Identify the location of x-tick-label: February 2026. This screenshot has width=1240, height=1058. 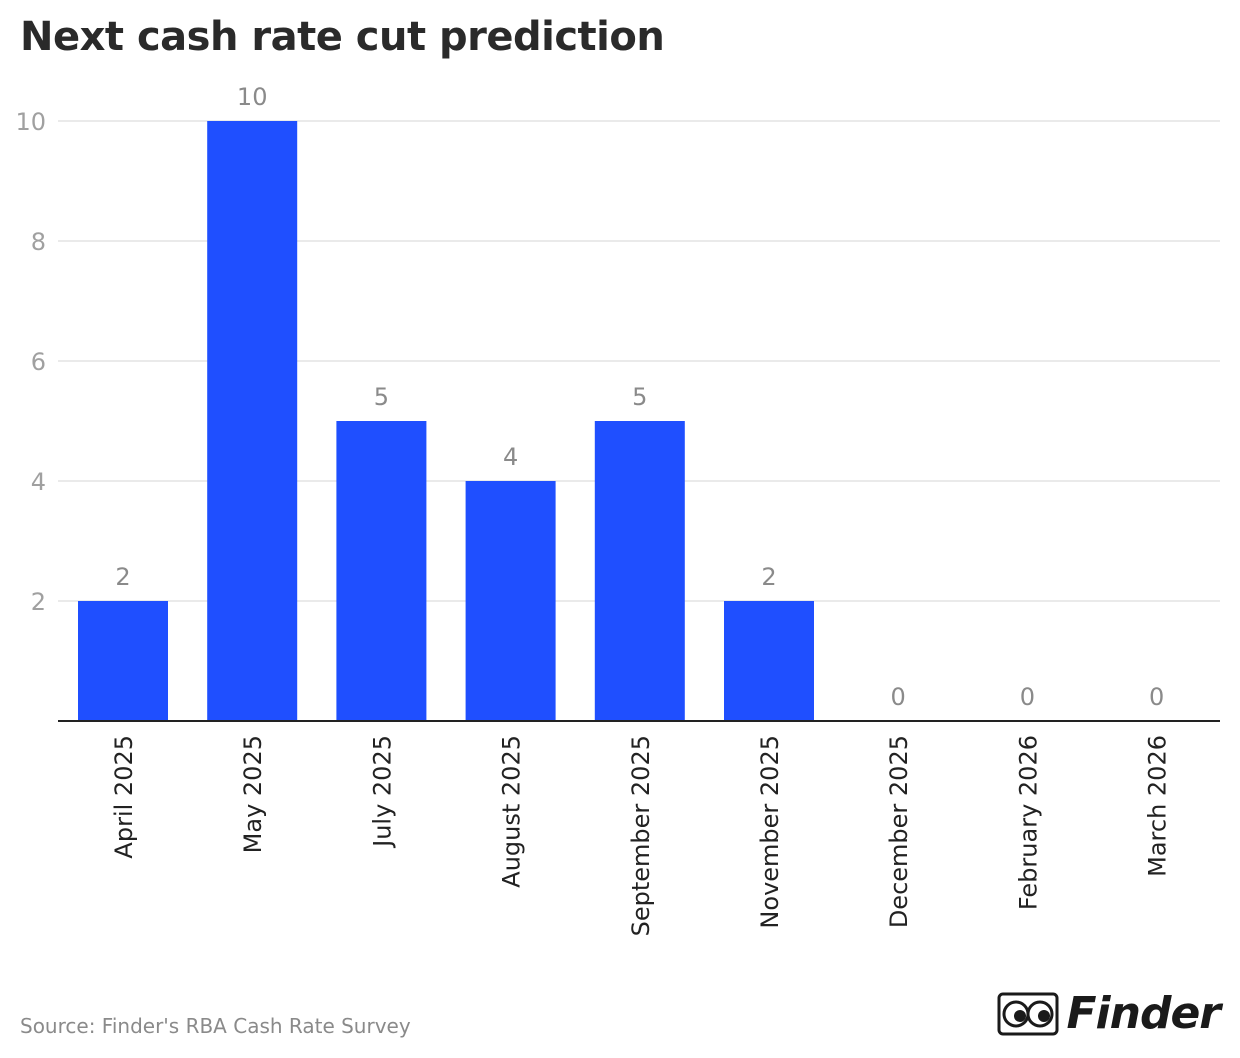
(1028, 822).